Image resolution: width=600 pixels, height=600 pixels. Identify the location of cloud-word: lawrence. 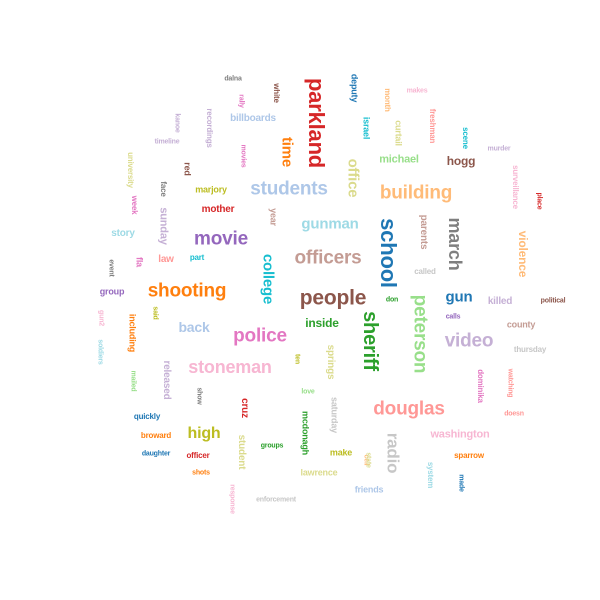
(319, 472).